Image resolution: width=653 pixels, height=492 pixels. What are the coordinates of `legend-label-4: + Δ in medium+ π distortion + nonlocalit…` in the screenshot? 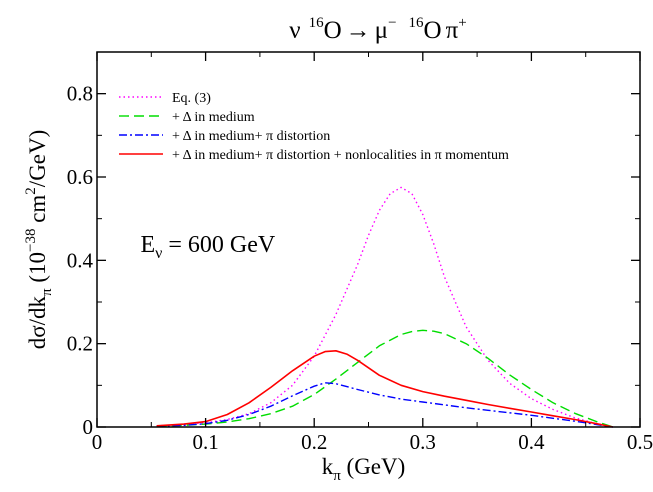 It's located at (340, 155).